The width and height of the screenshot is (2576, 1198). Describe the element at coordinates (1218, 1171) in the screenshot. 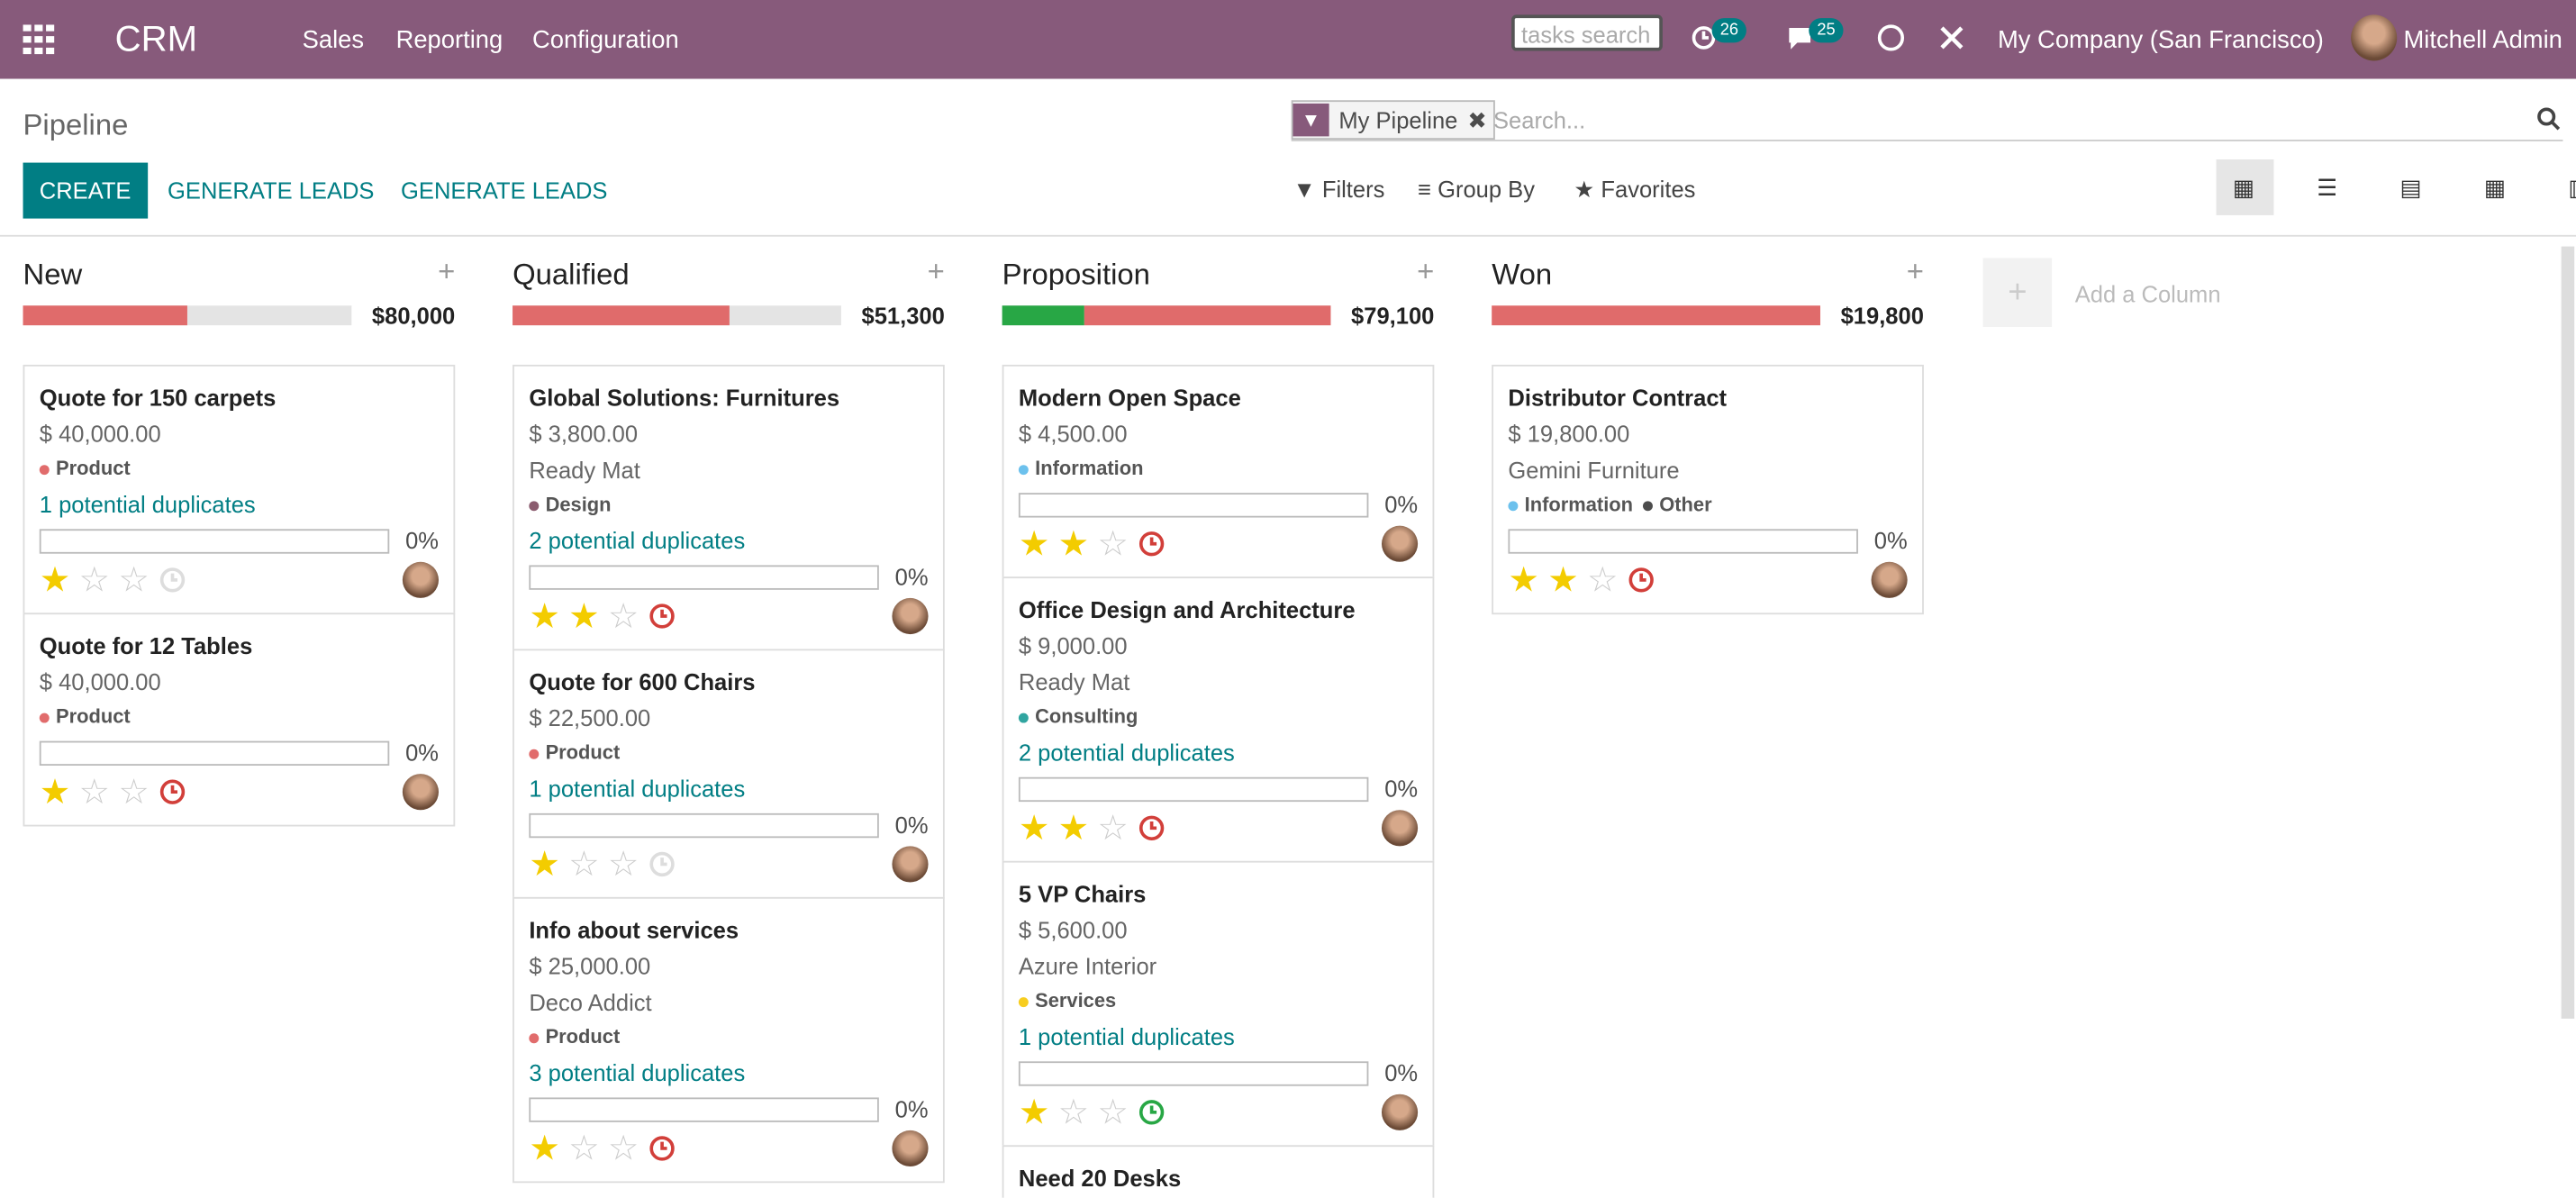

I see `card: Need 20 Desks` at that location.